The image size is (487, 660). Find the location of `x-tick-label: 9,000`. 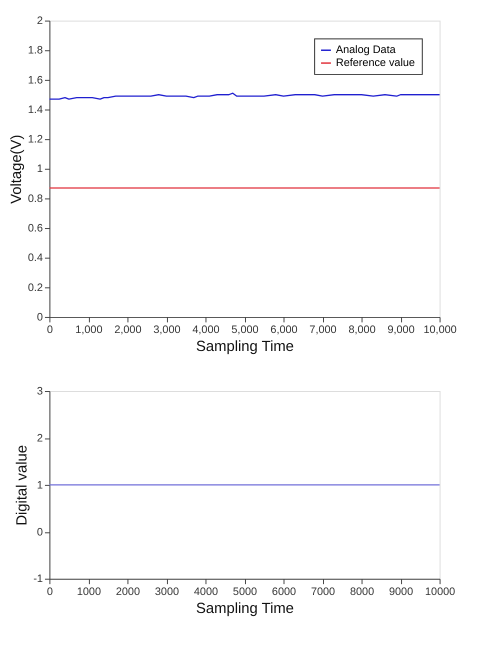

x-tick-label: 9,000 is located at coordinates (401, 330).